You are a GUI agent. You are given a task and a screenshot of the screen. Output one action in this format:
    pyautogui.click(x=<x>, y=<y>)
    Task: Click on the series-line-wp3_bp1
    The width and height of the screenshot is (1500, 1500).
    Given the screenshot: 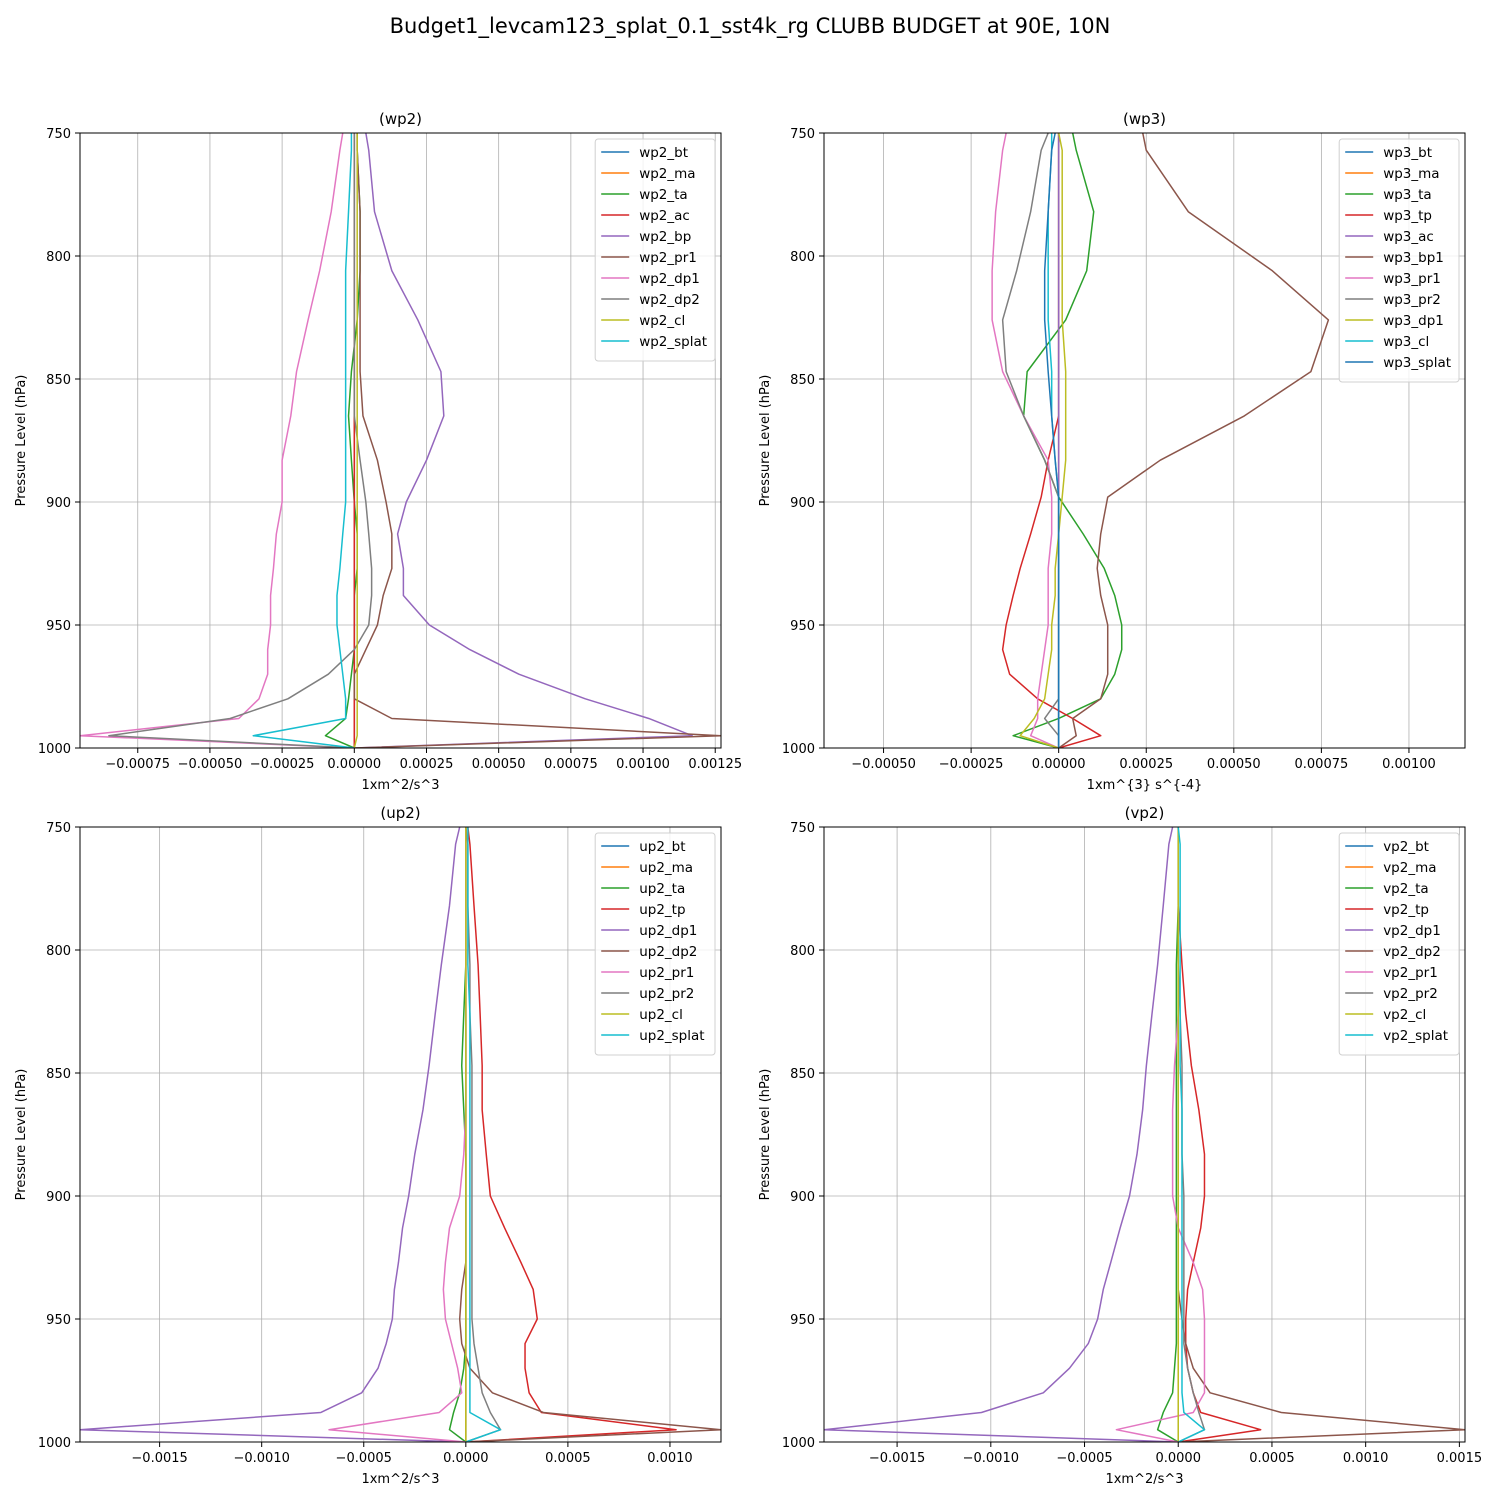 What is the action you would take?
    pyautogui.click(x=1194, y=440)
    